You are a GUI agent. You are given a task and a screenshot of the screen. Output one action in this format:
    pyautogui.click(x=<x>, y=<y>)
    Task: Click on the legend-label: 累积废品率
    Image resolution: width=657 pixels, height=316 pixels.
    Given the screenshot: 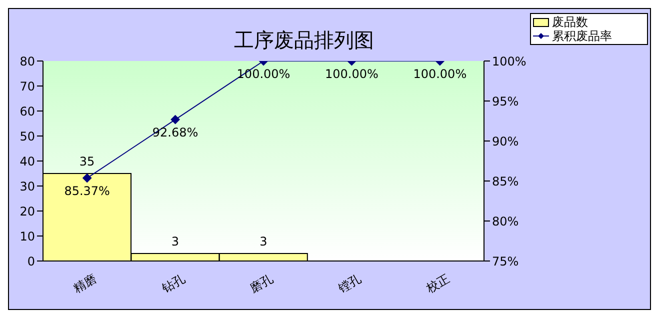 What is the action you would take?
    pyautogui.click(x=582, y=36)
    